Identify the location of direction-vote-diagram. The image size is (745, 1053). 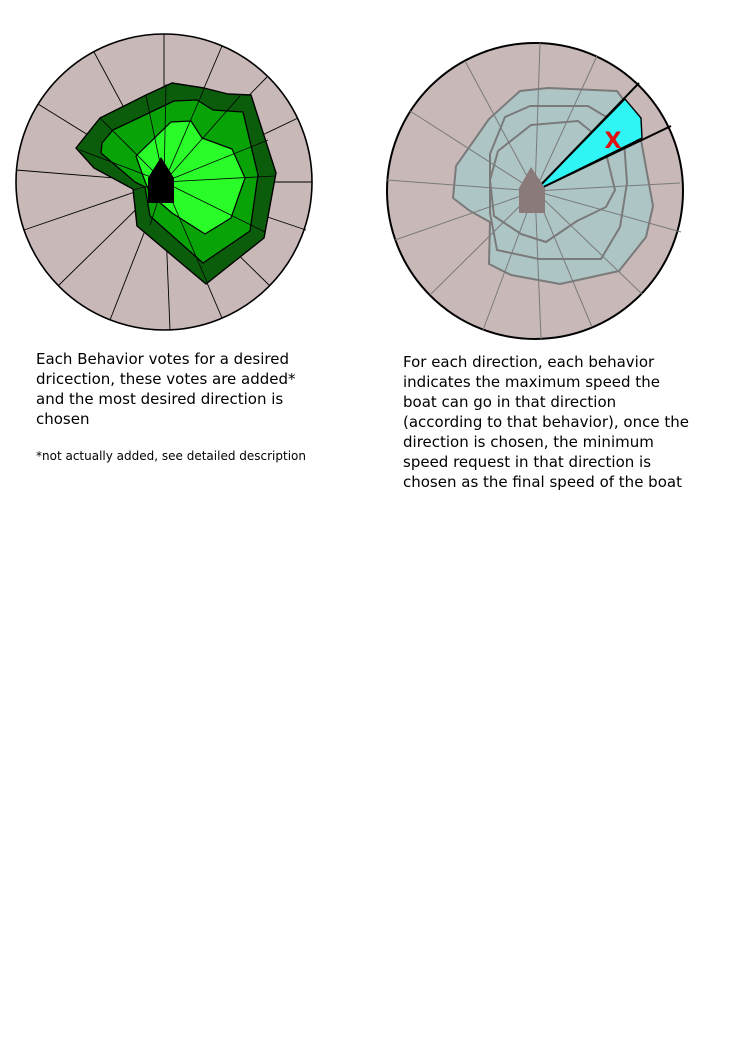
(164, 182).